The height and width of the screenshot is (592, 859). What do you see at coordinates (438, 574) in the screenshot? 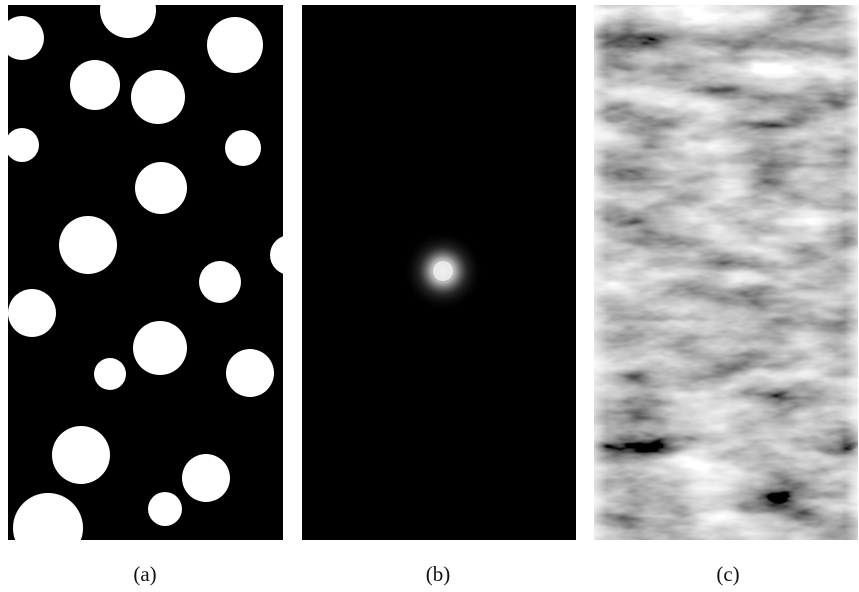
I see `caption: (b)` at bounding box center [438, 574].